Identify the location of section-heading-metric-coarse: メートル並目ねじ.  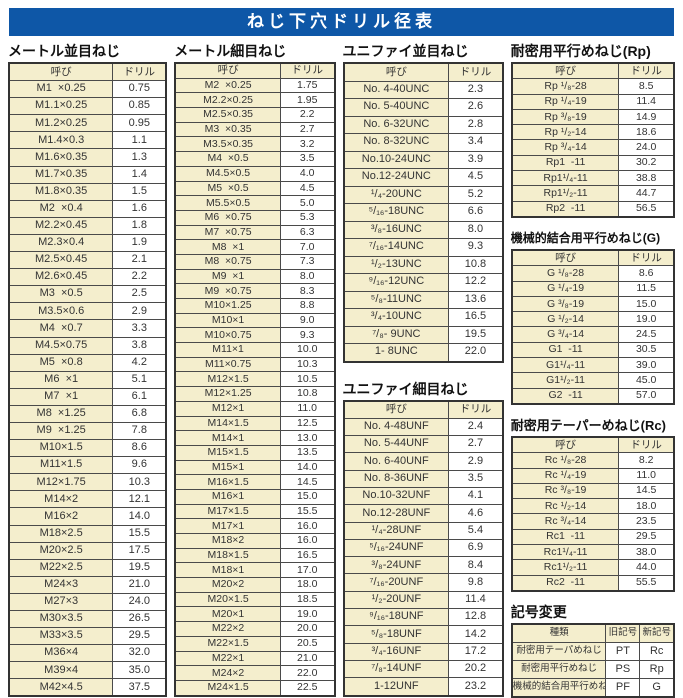
(64, 51).